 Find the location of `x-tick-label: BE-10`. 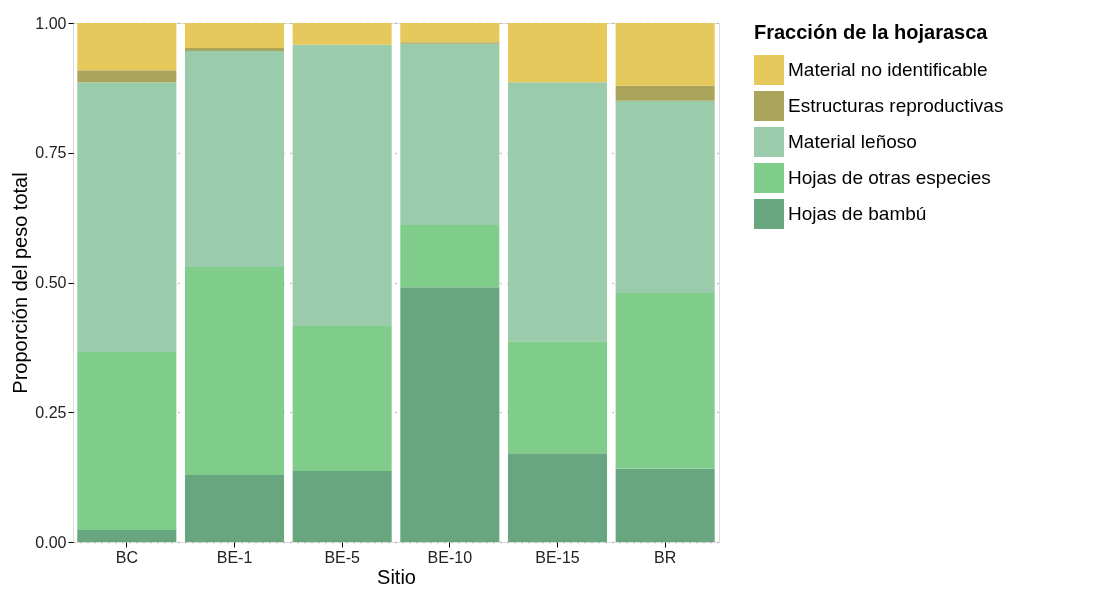

x-tick-label: BE-10 is located at coordinates (450, 557).